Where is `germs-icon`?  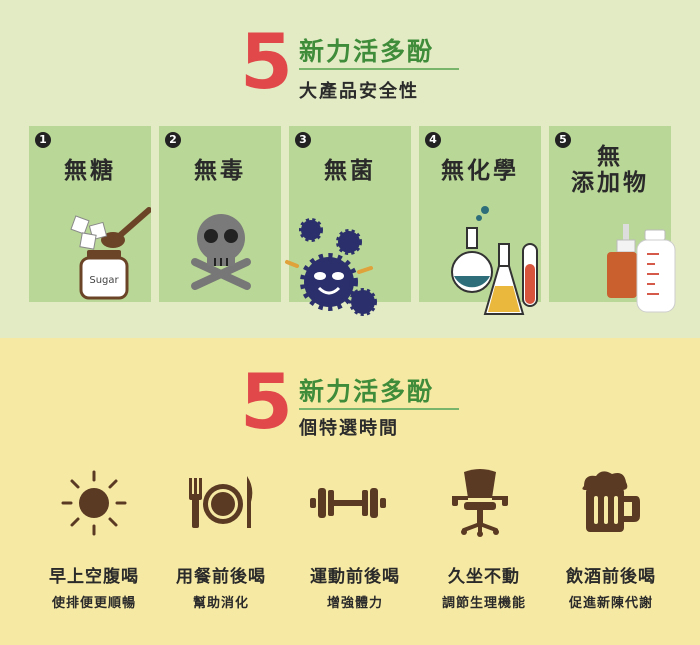 germs-icon is located at coordinates (331, 267).